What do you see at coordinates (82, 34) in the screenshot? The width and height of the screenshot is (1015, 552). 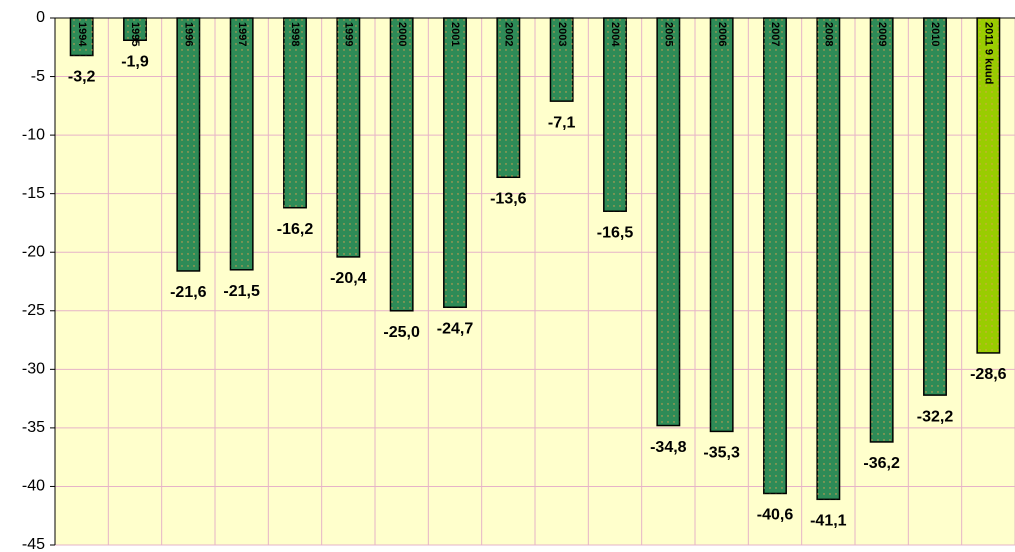 I see `category-label: 1994` at bounding box center [82, 34].